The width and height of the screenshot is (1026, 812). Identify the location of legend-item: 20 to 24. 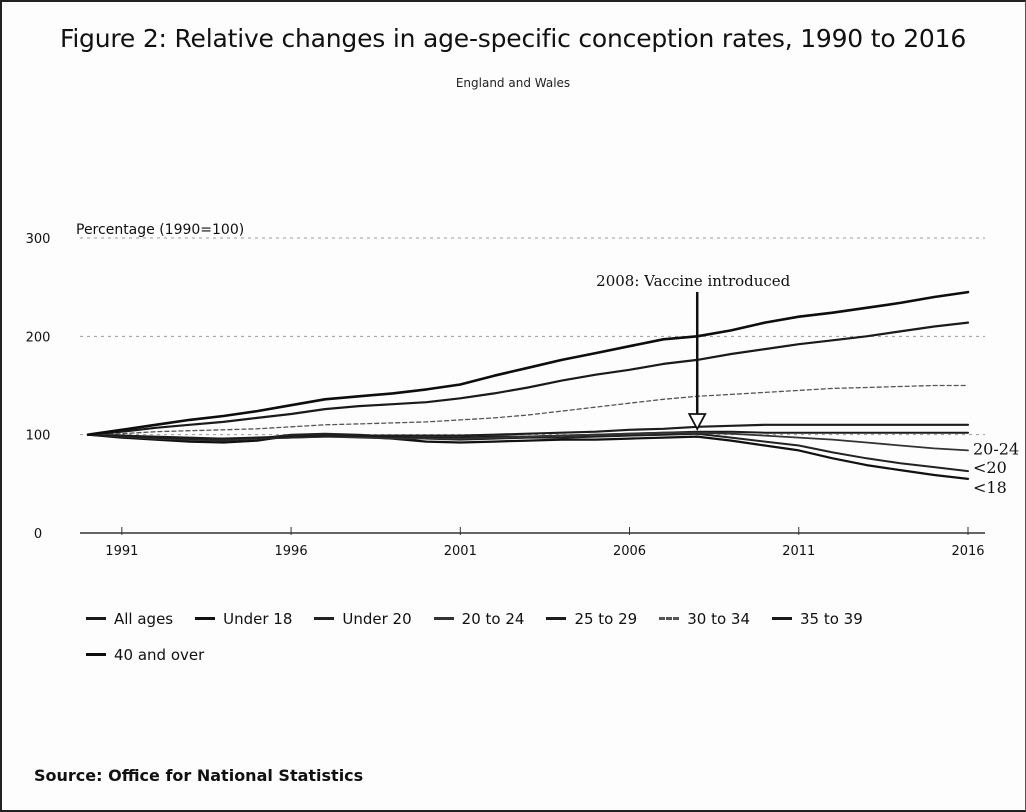
(479, 619).